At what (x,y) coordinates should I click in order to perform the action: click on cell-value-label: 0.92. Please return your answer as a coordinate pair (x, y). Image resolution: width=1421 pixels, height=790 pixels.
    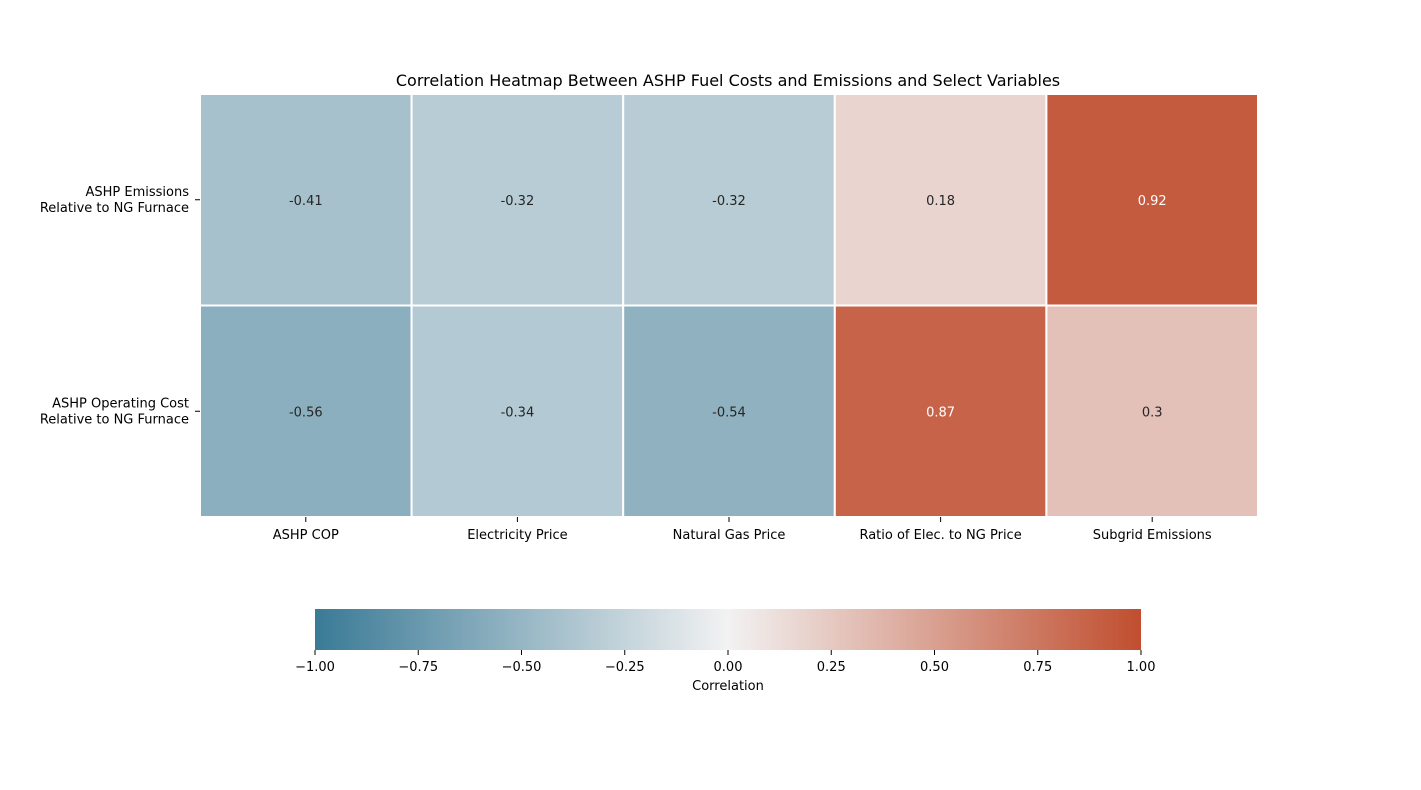
    Looking at the image, I should click on (1152, 201).